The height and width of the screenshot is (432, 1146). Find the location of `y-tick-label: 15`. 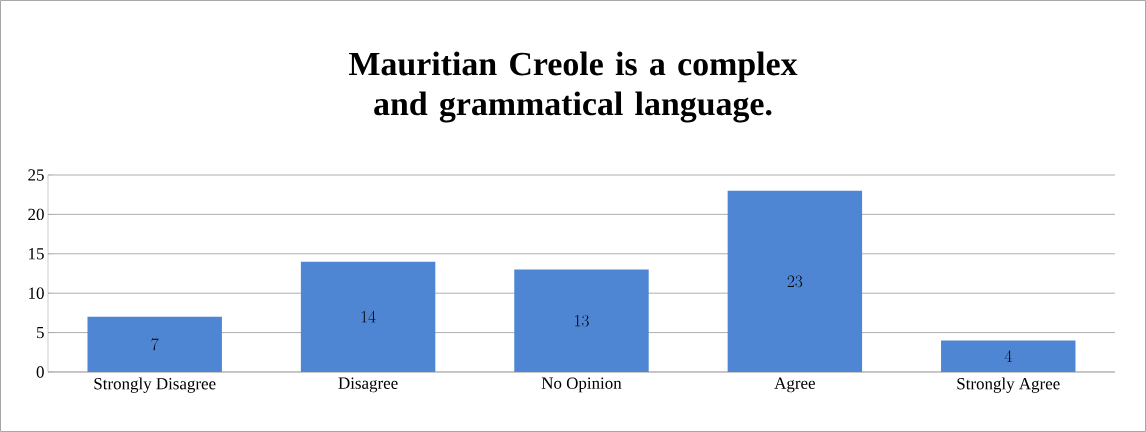

y-tick-label: 15 is located at coordinates (36, 254).